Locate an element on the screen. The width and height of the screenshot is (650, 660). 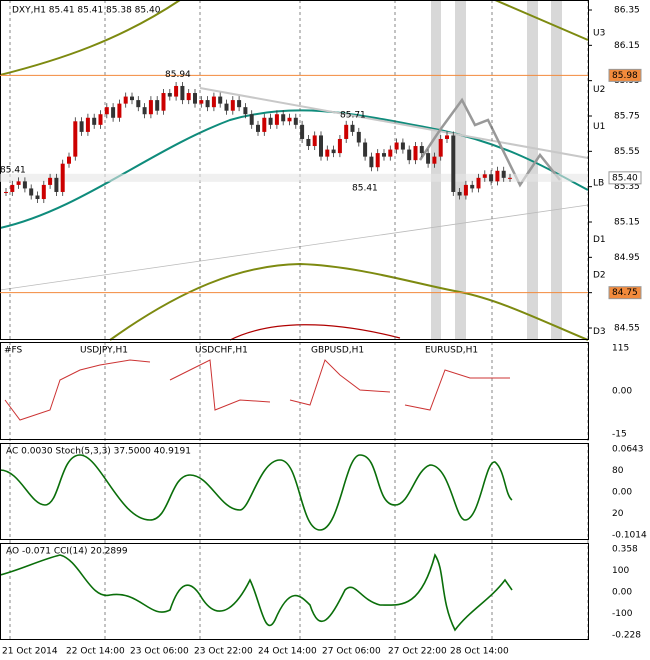
panel-label: GBPUSD,H1 is located at coordinates (337, 351).